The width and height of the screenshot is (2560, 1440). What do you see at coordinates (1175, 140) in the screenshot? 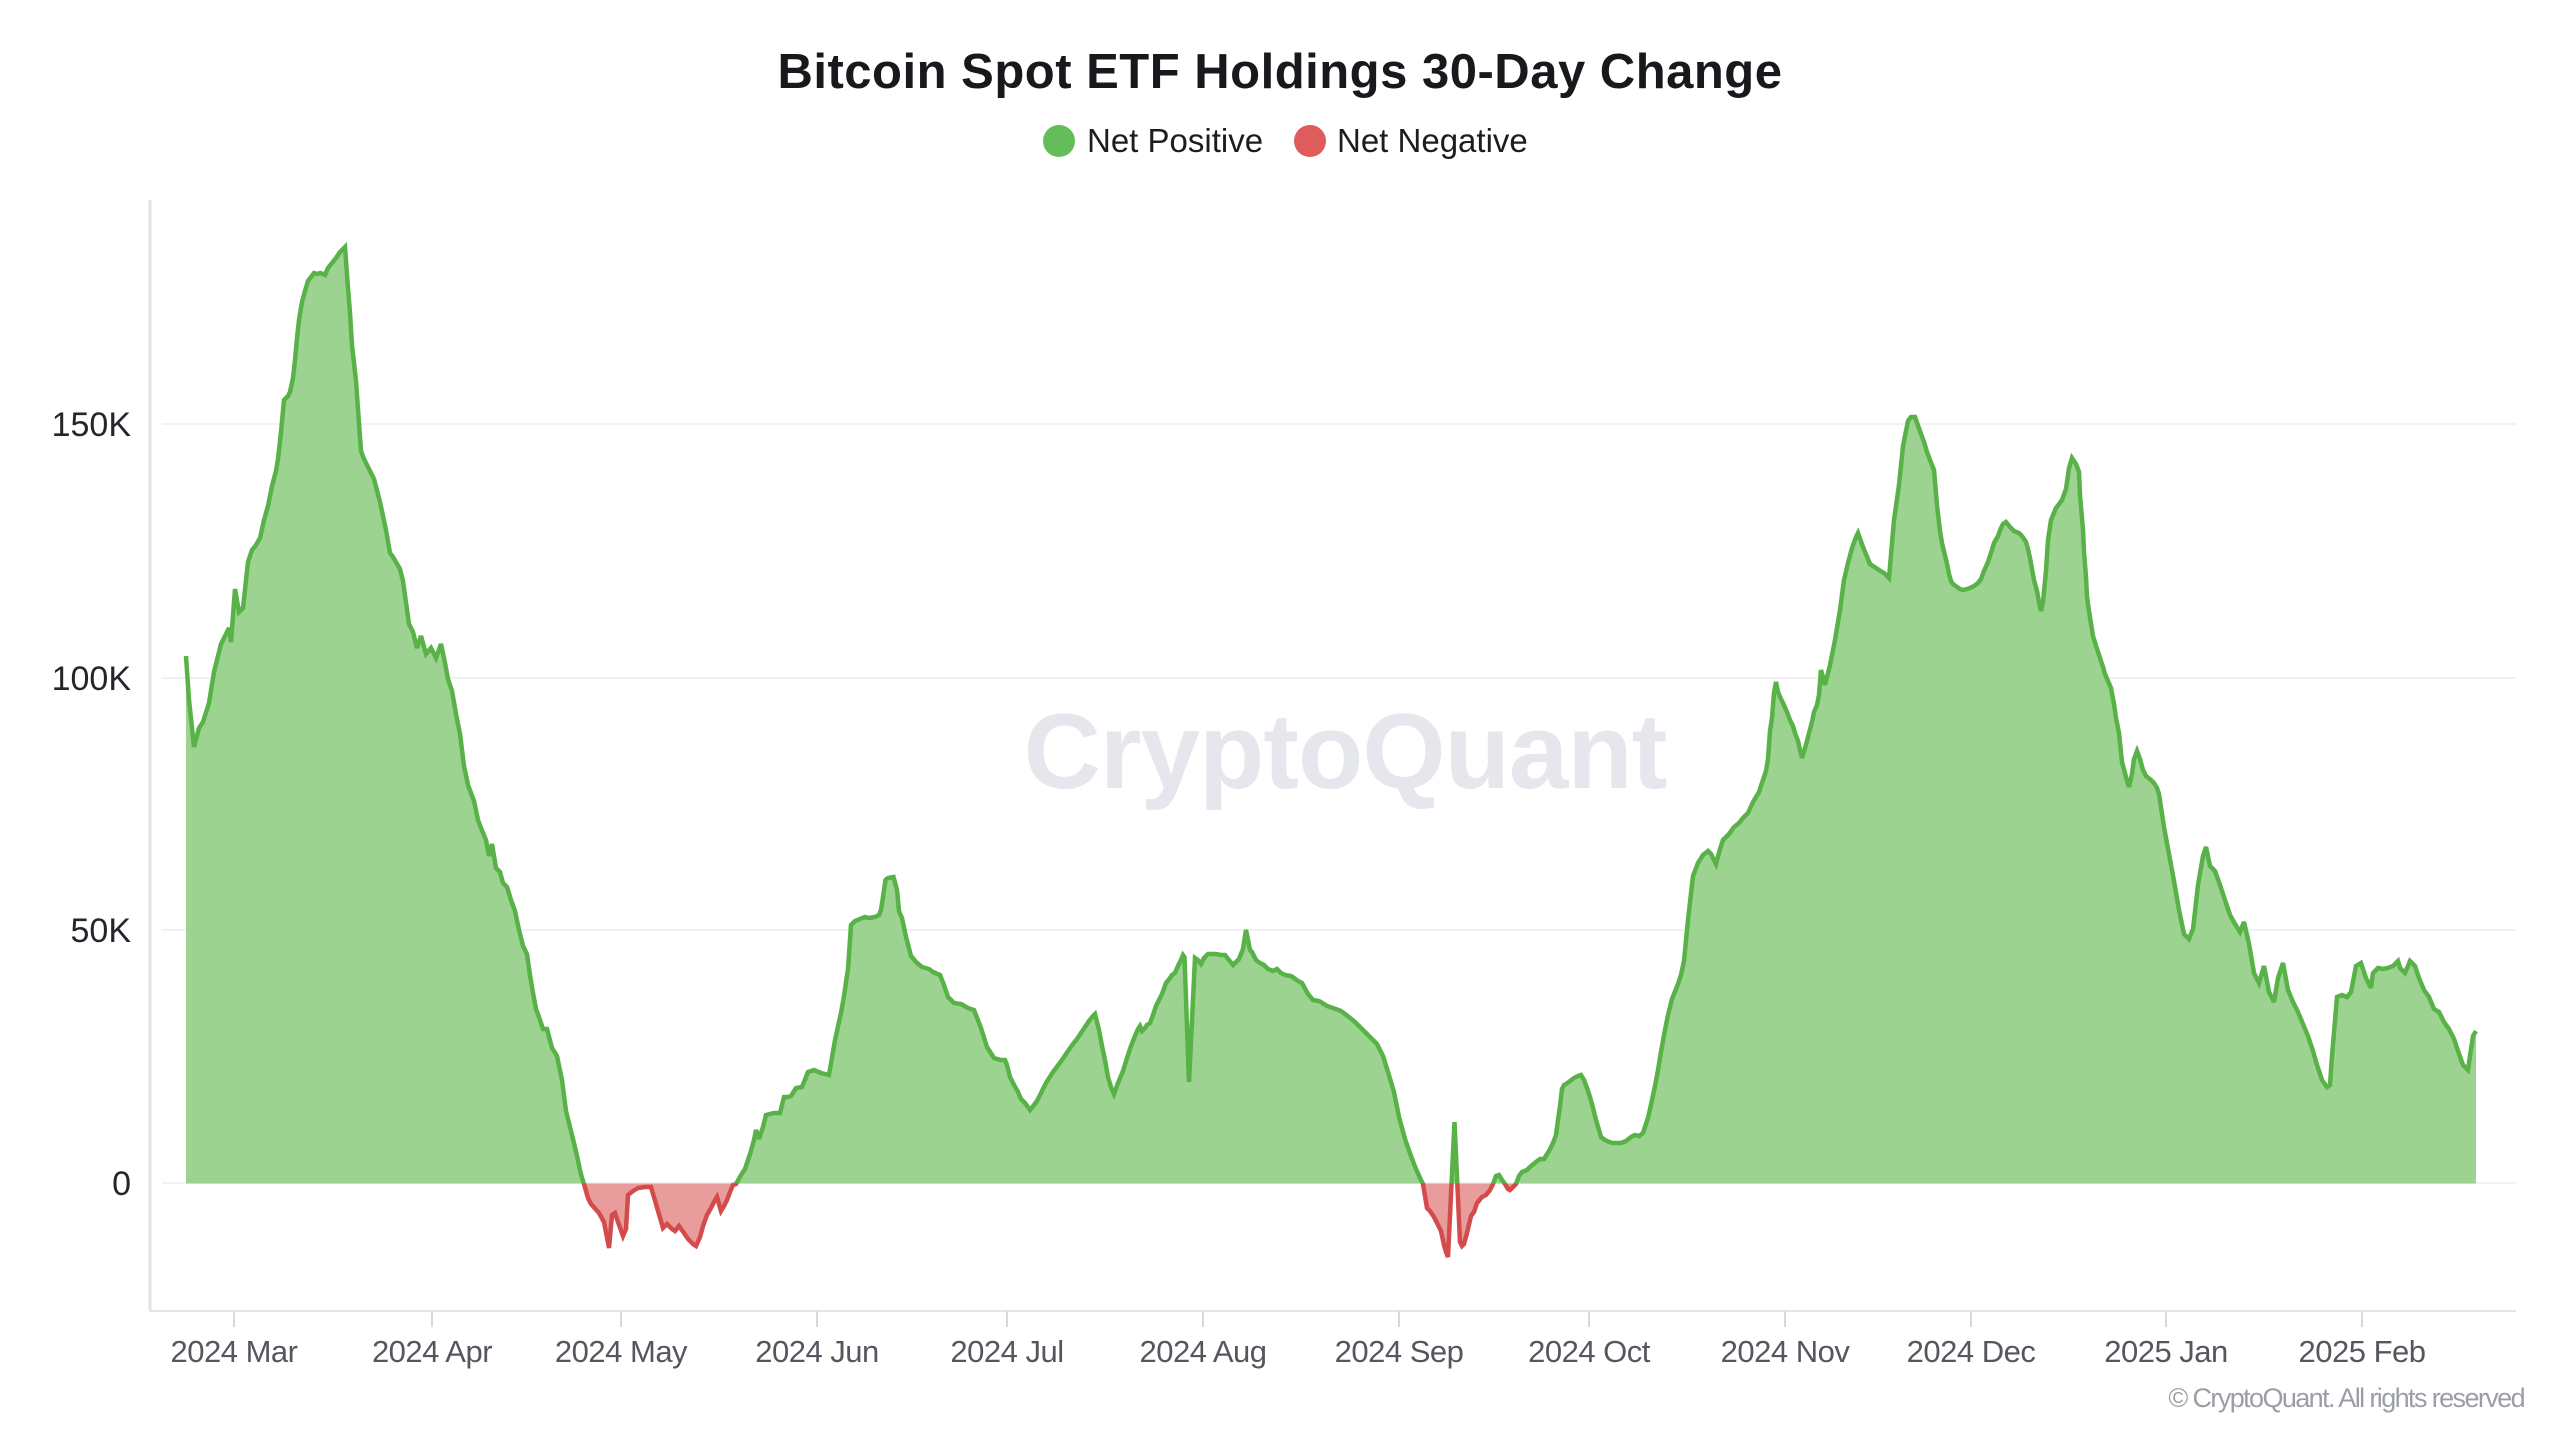
I see `svg-text: Net Positive` at bounding box center [1175, 140].